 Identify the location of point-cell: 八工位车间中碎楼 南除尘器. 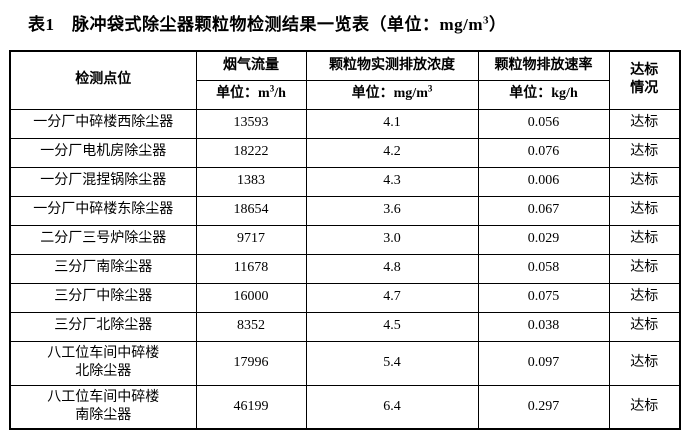
(103, 407).